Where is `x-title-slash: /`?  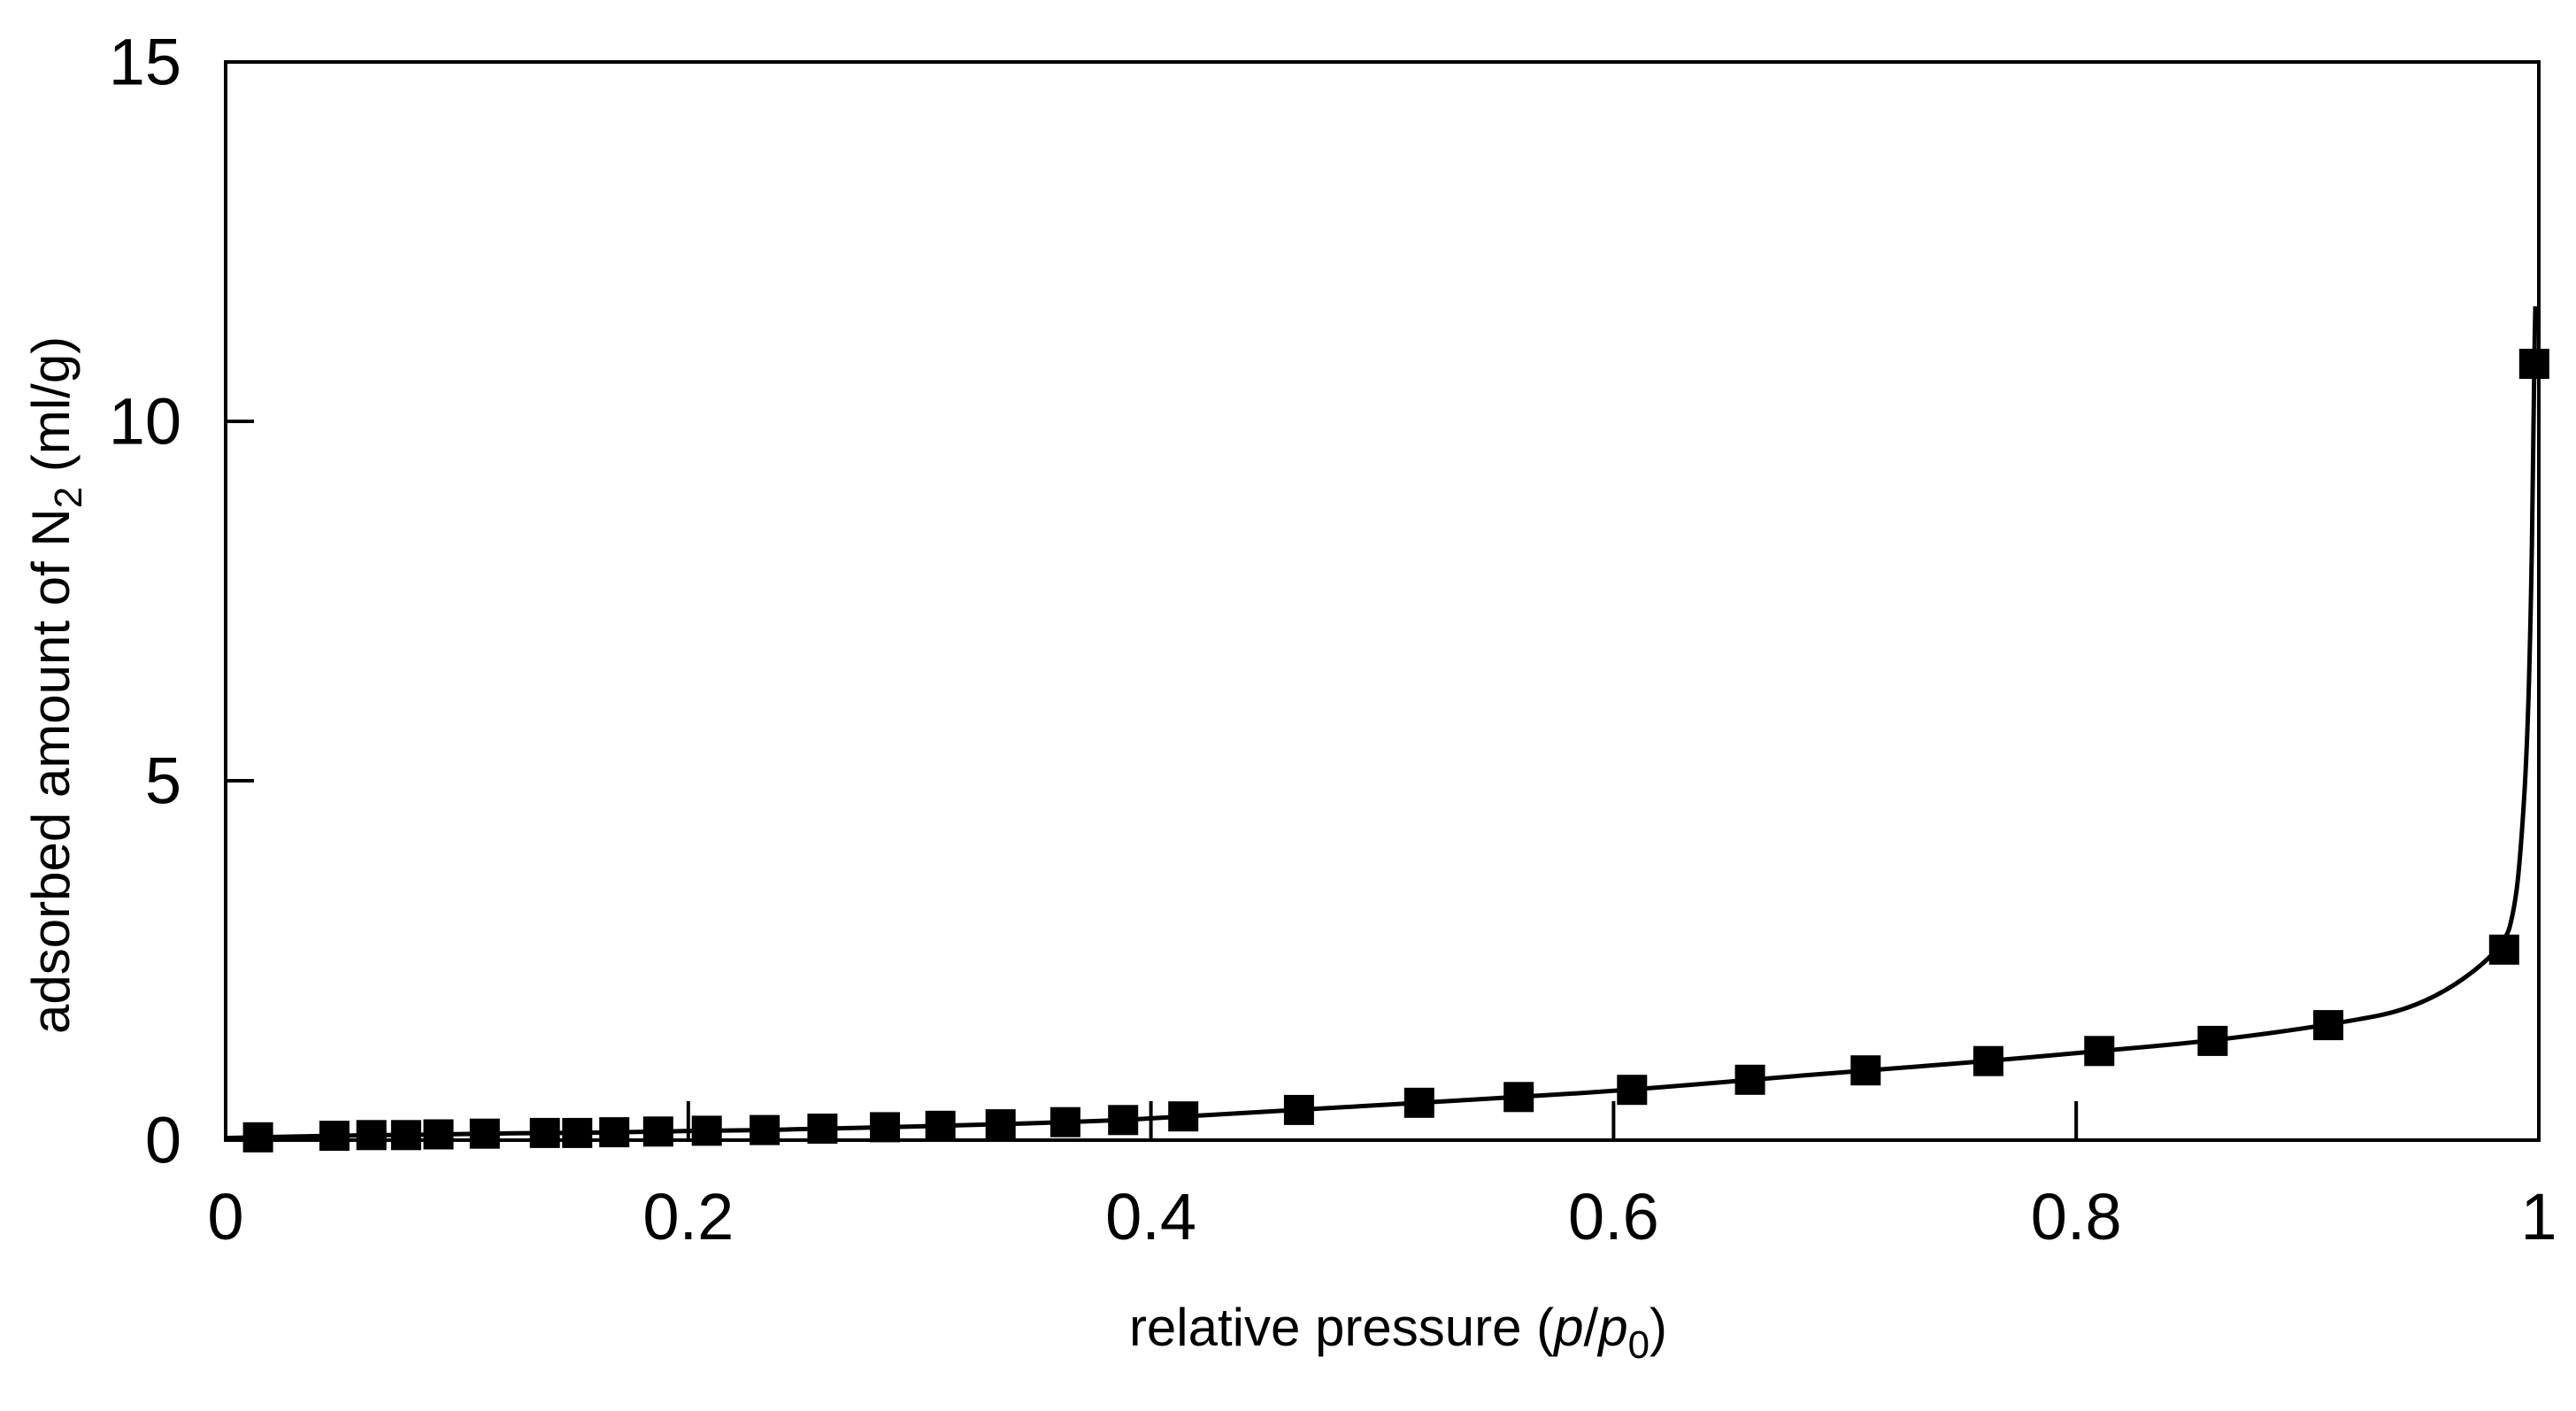 x-title-slash: / is located at coordinates (1591, 1327).